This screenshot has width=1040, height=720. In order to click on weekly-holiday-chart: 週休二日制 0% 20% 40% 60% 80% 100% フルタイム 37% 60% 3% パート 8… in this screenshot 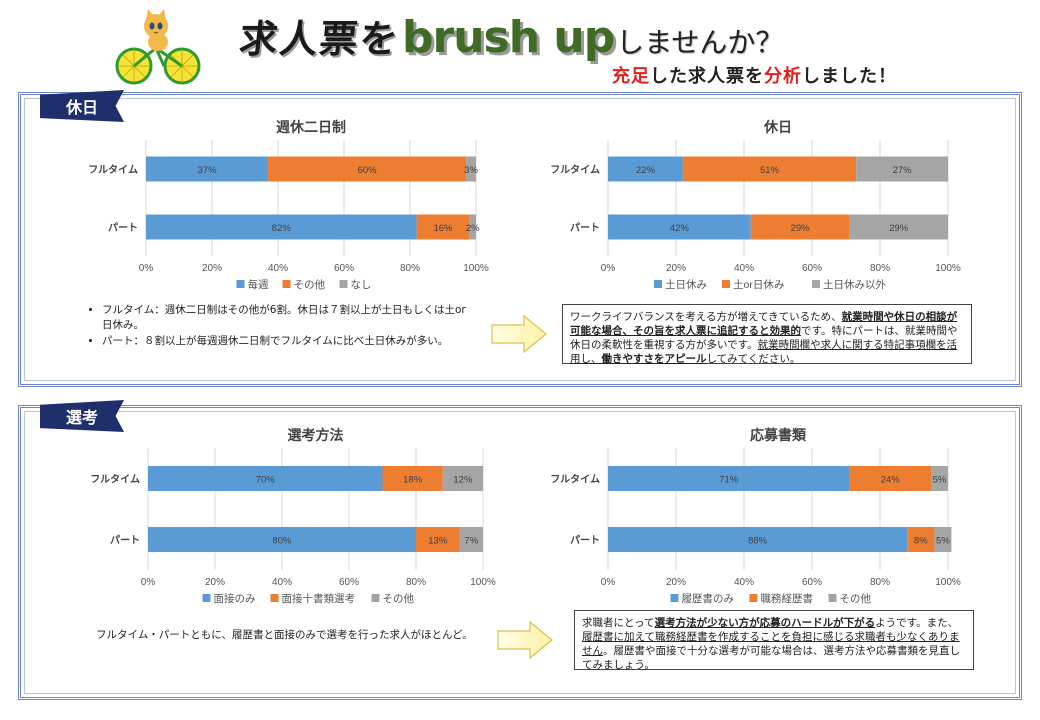, I will do `click(288, 205)`.